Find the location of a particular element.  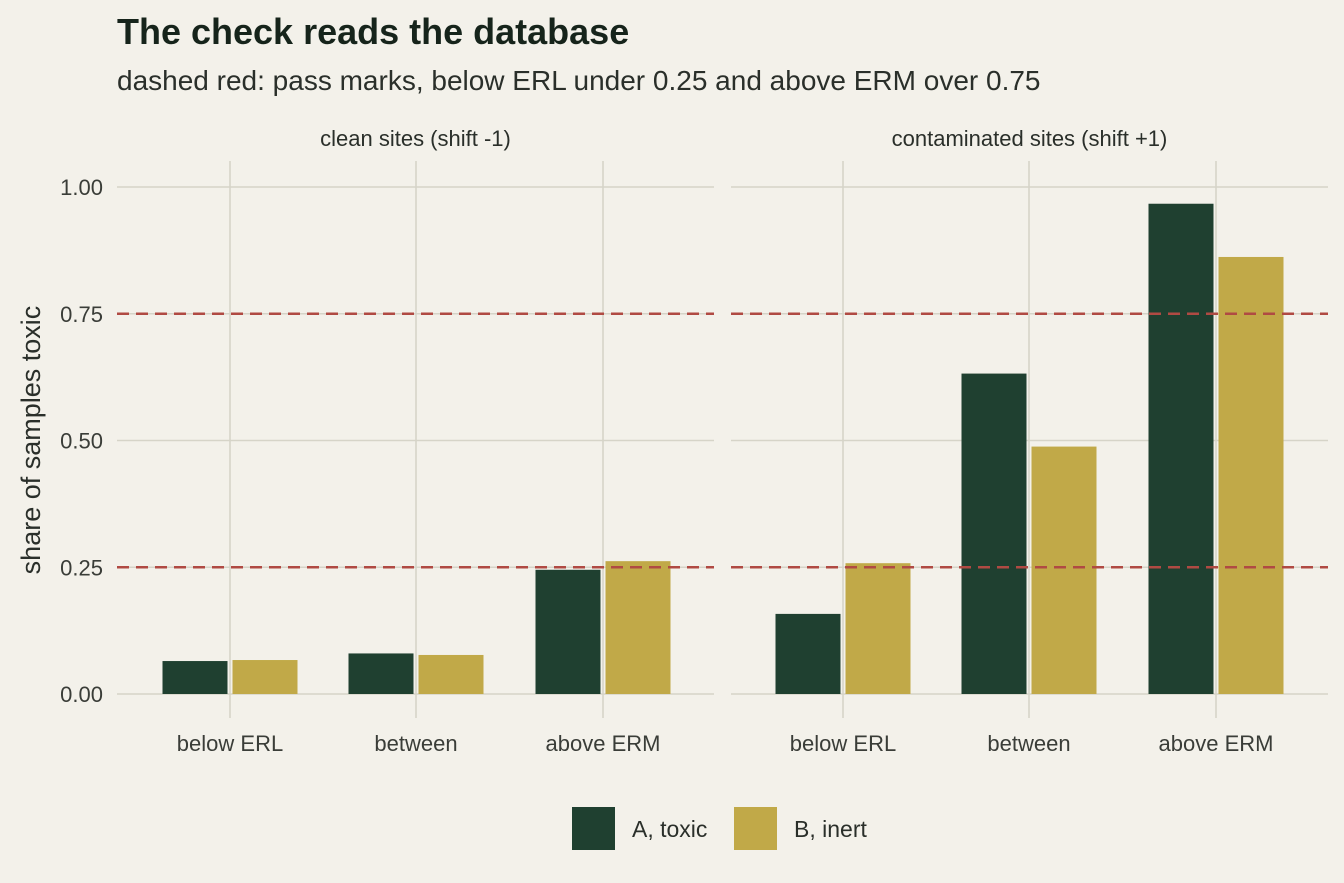

y-axis-ticks: 0.00 0.25 0.50 0.75 1.00 is located at coordinates (81, 441).